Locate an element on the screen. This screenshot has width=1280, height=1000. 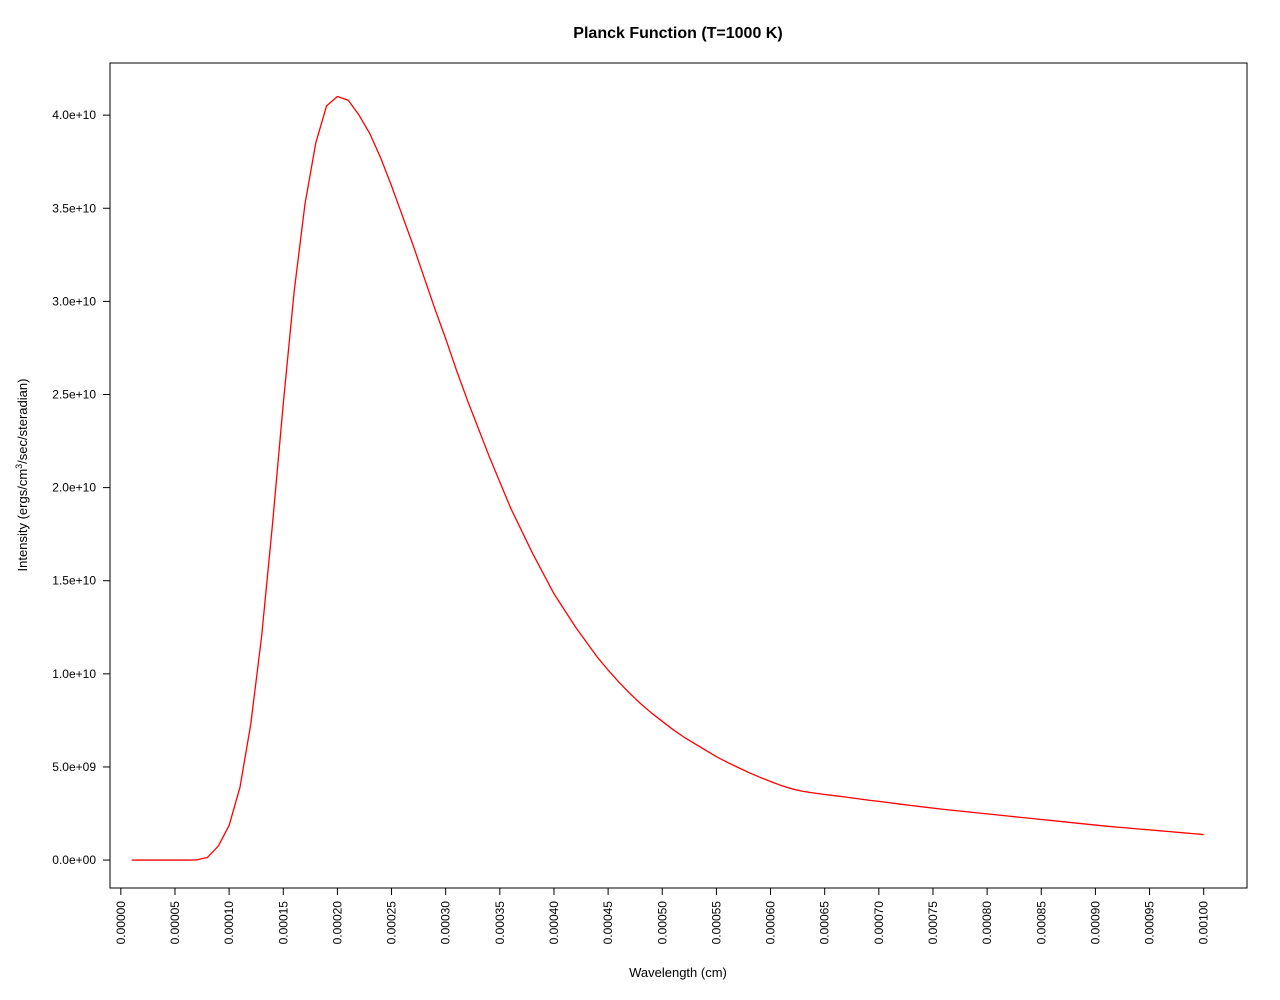
y-tick-label: 2.5e+10 is located at coordinates (74, 394).